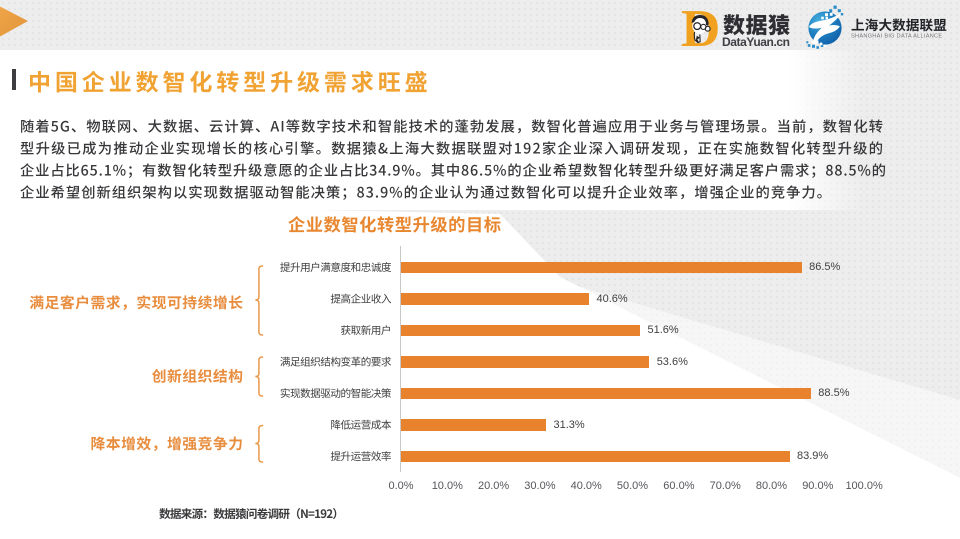 The height and width of the screenshot is (539, 960). Describe the element at coordinates (756, 42) in the screenshot. I see `svg-text: DataYuan.cn` at that location.